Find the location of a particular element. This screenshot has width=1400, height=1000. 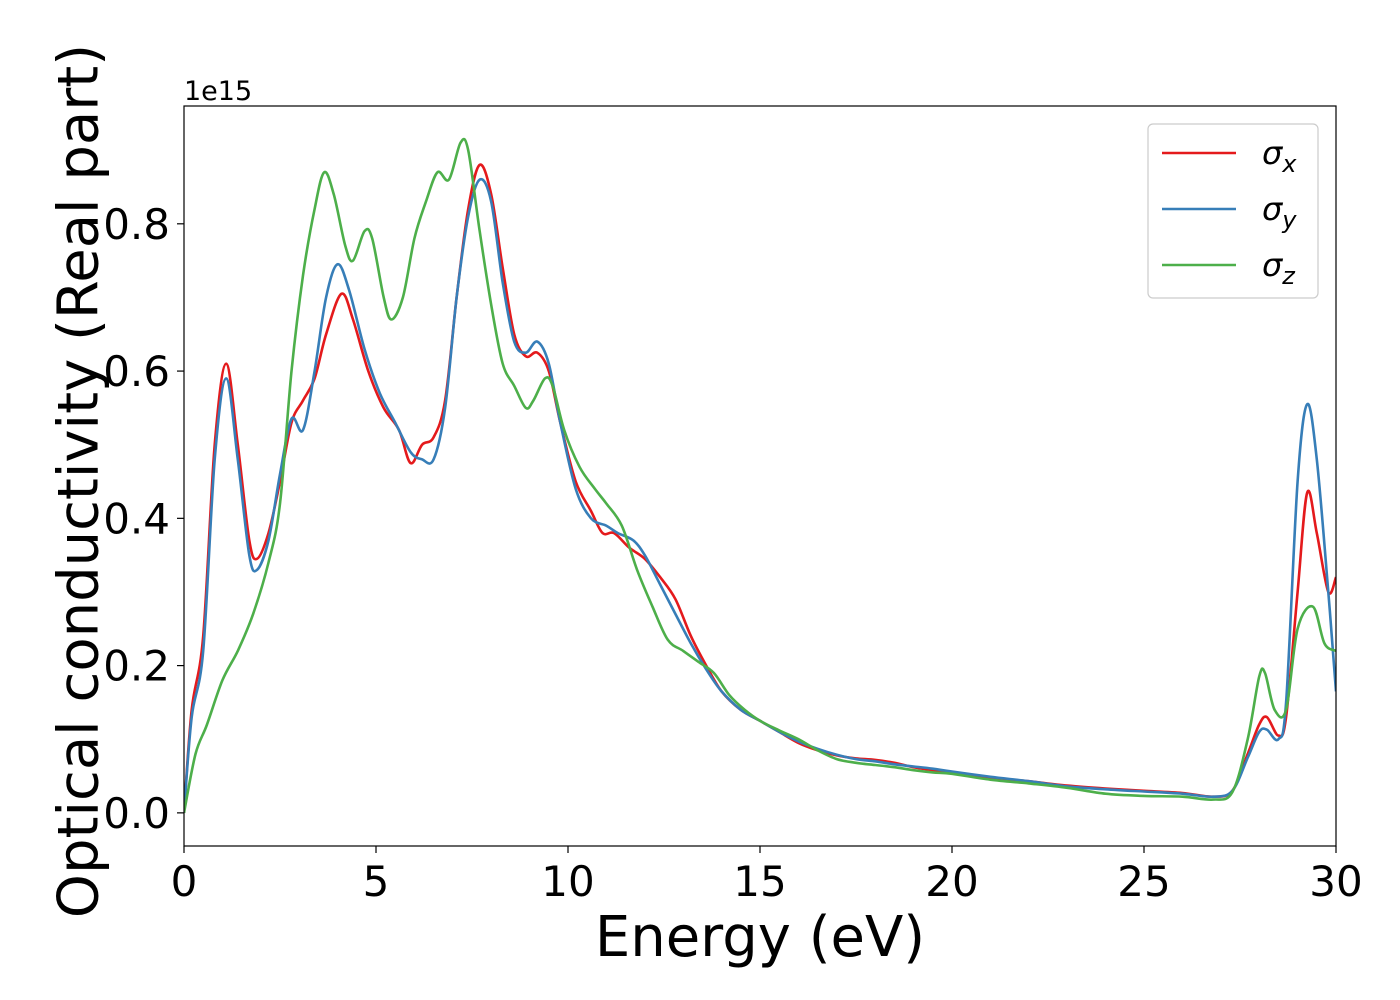

x-tick-label: 10 is located at coordinates (567, 881).